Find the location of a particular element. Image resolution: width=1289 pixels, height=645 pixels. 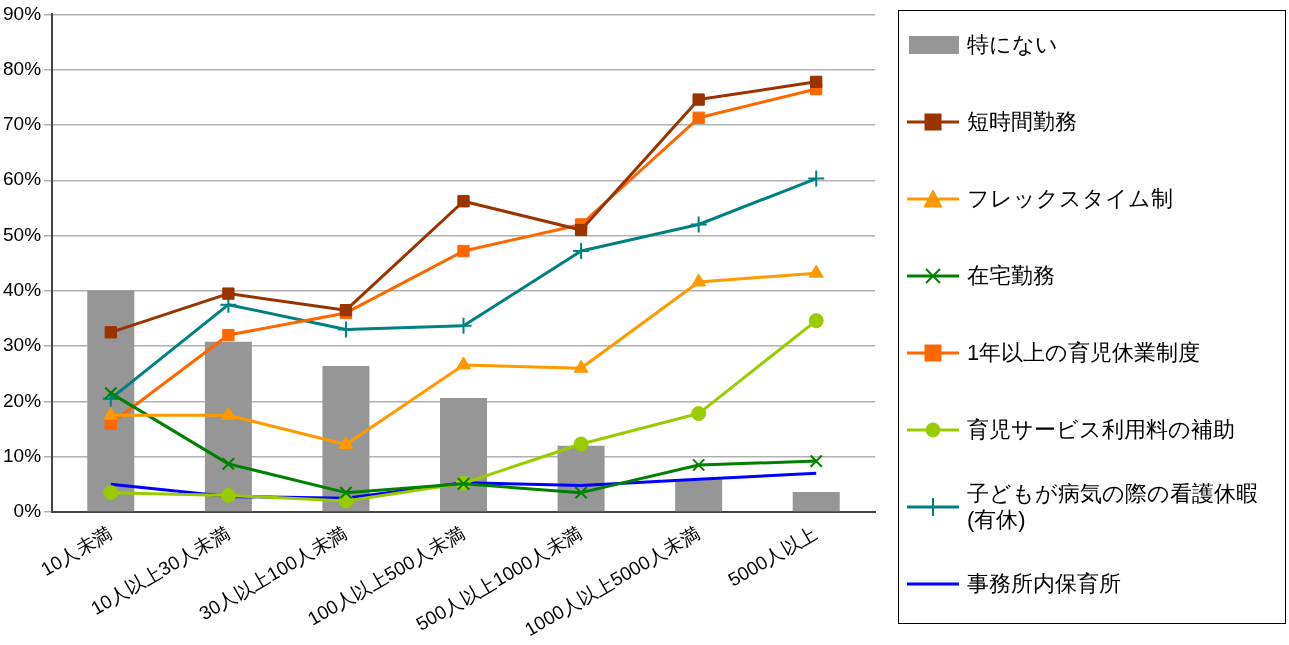

y-tick-label: 70% is located at coordinates (22, 124).